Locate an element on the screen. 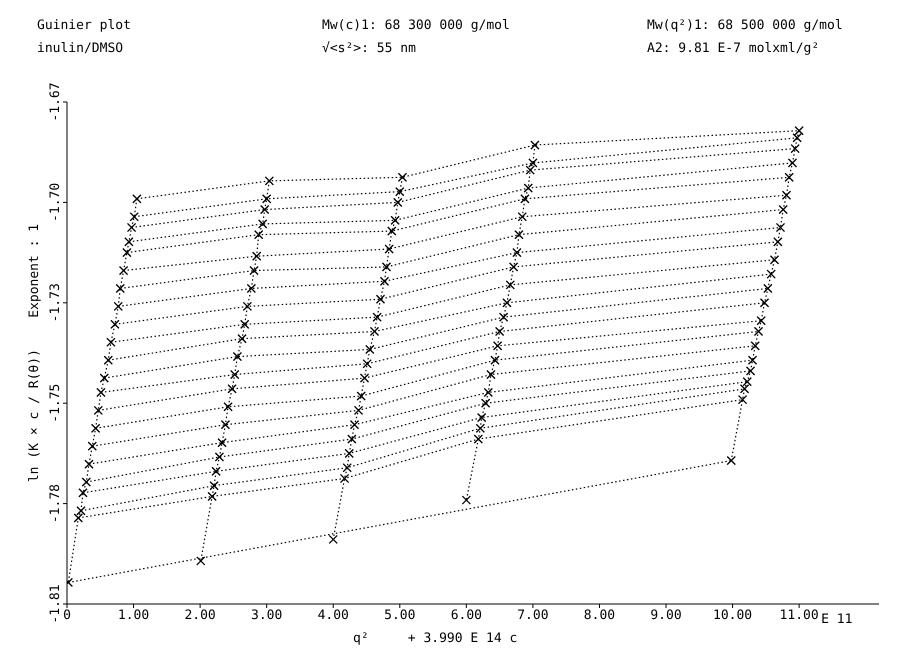 This screenshot has width=908, height=649. x-tick-label: 4.00 is located at coordinates (333, 616).